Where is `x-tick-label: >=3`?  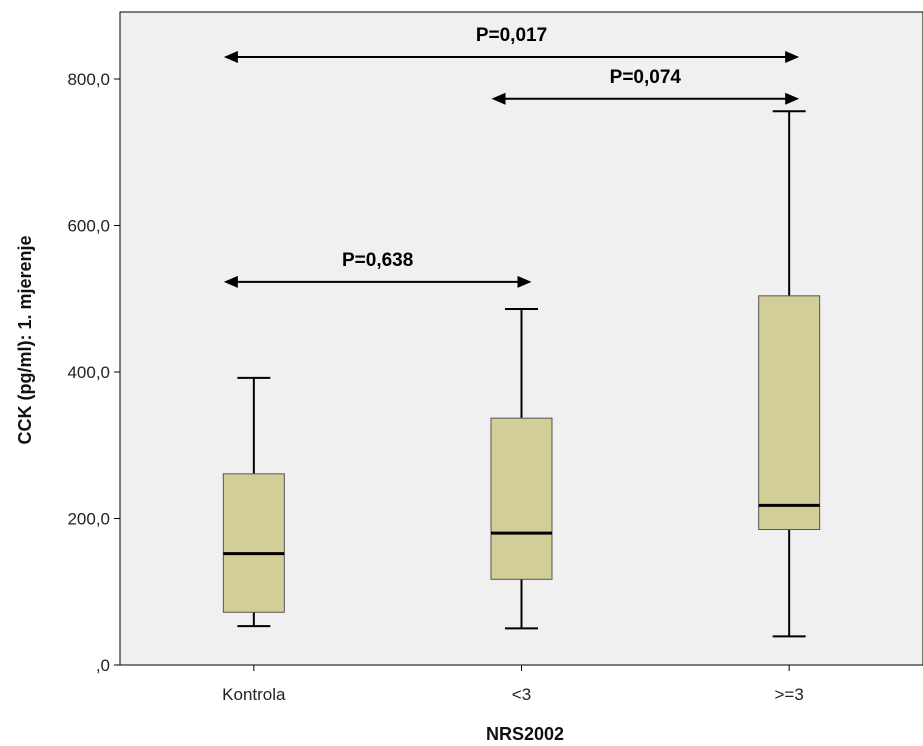
x-tick-label: >=3 is located at coordinates (789, 694).